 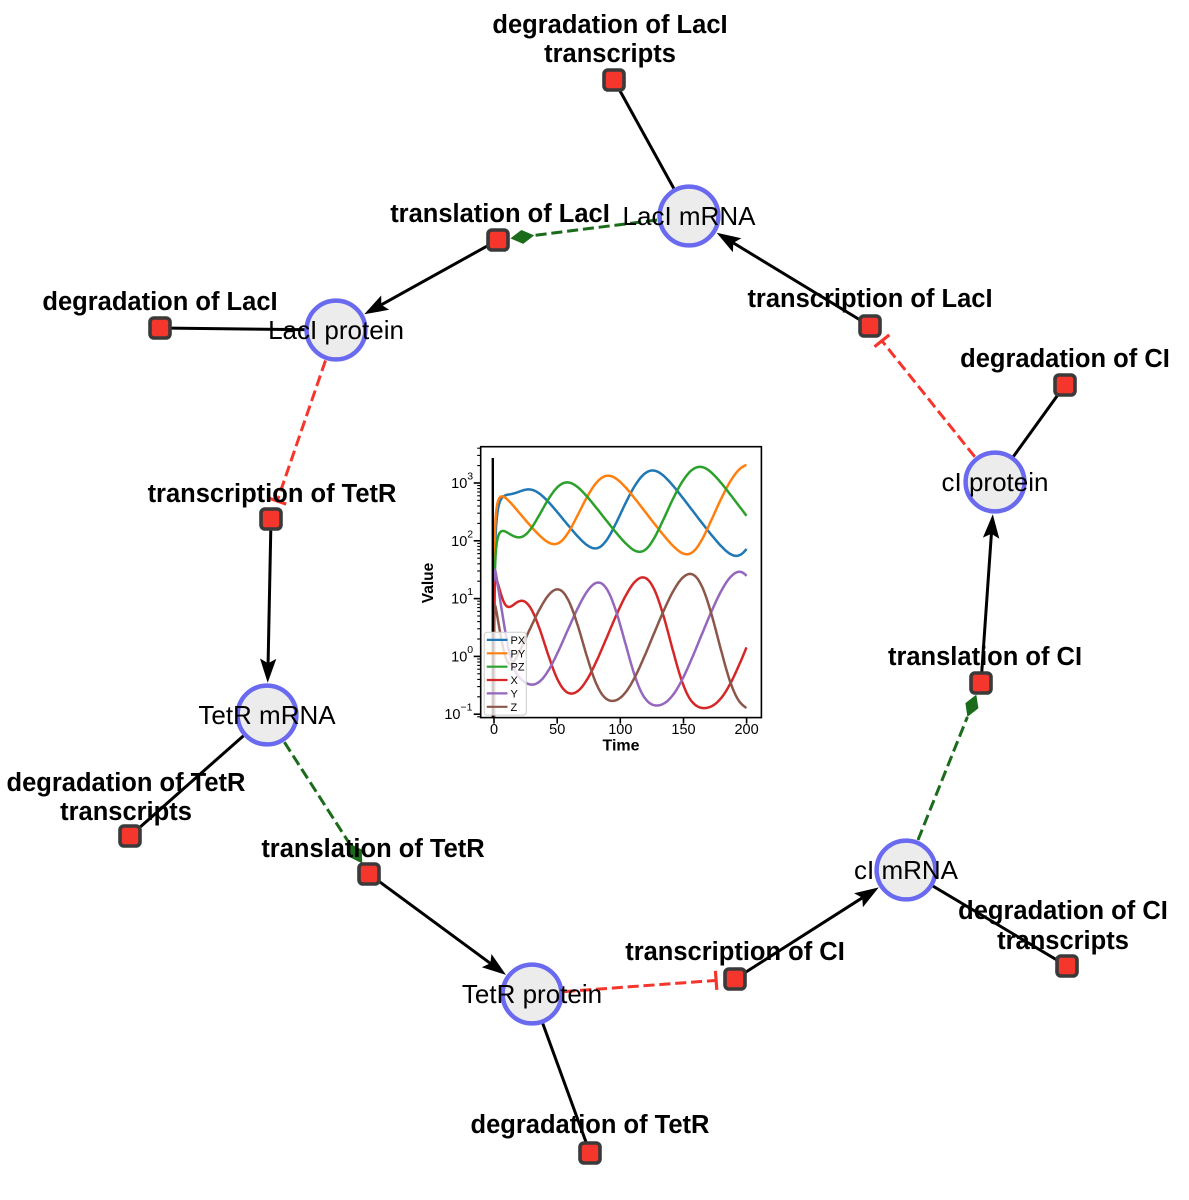 I want to click on svg-text: 150, so click(x=683, y=730).